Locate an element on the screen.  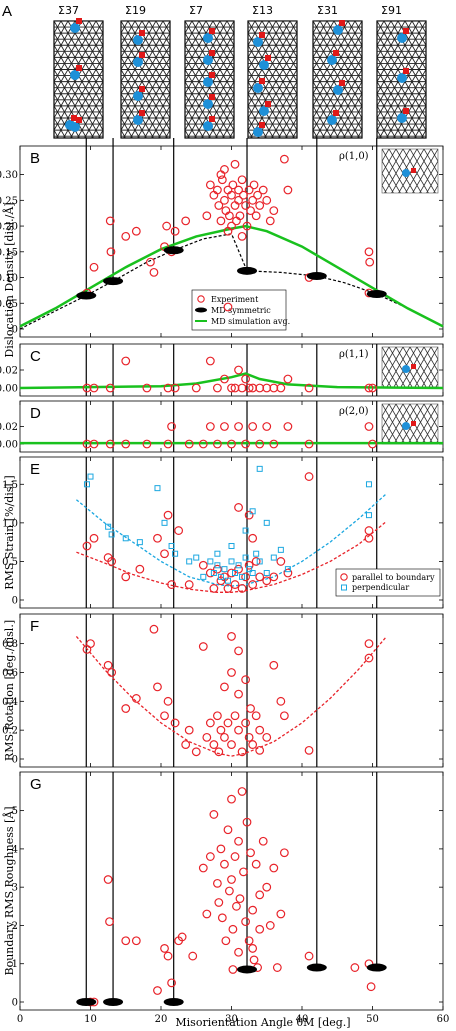
inset-core-blue is located at coordinates (406, 426).